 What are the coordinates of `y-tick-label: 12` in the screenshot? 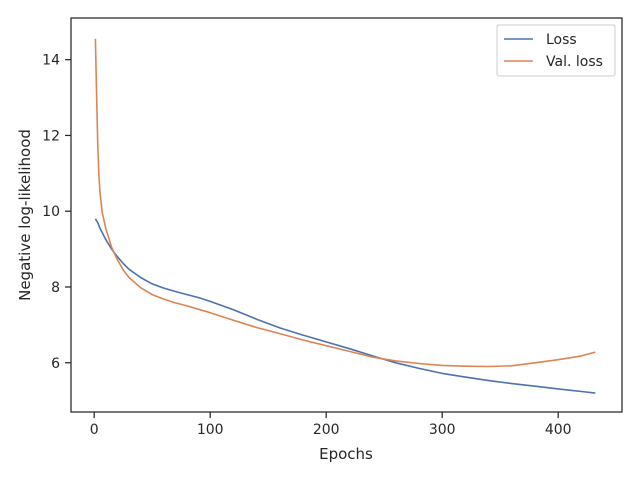 It's located at (51, 136).